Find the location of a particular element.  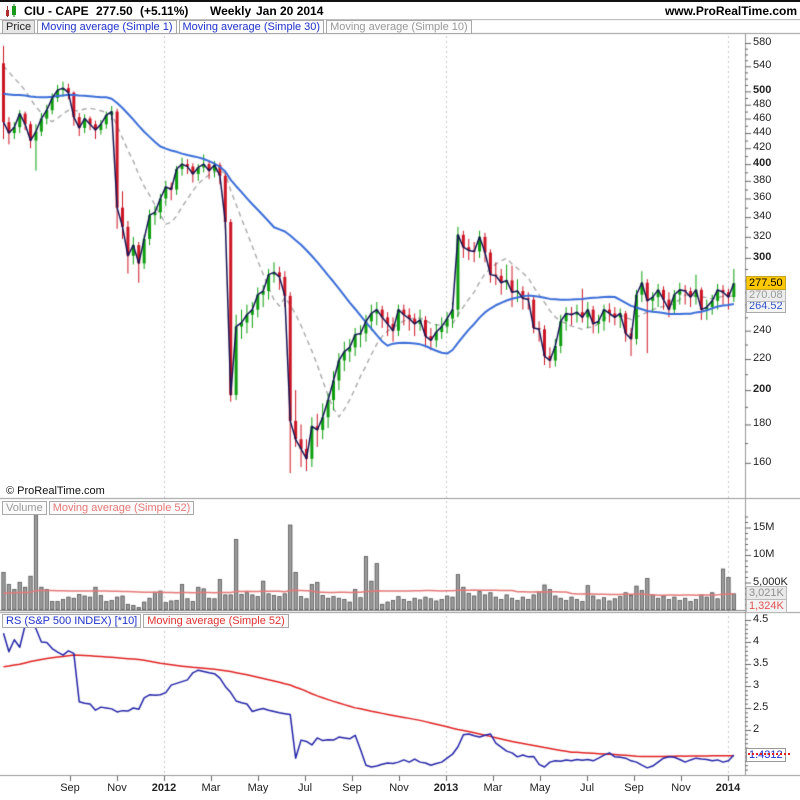

symbol-name: CIU - CAPE is located at coordinates (56, 11).